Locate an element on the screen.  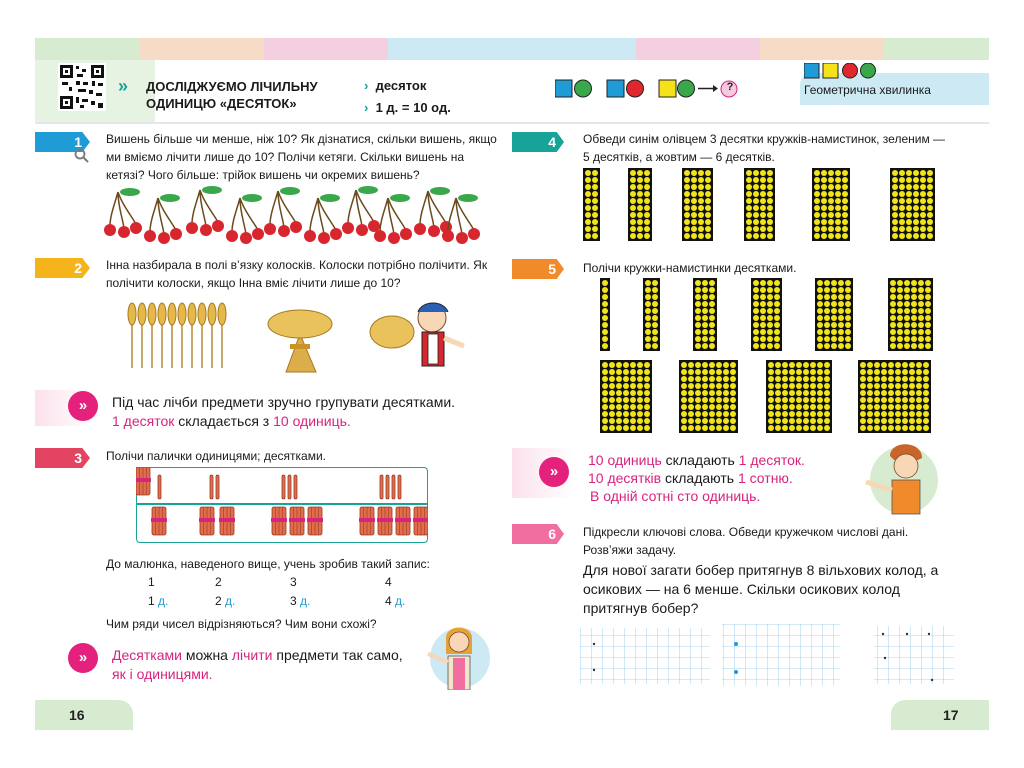
record-row-1-a: 1 is located at coordinates (151, 582).